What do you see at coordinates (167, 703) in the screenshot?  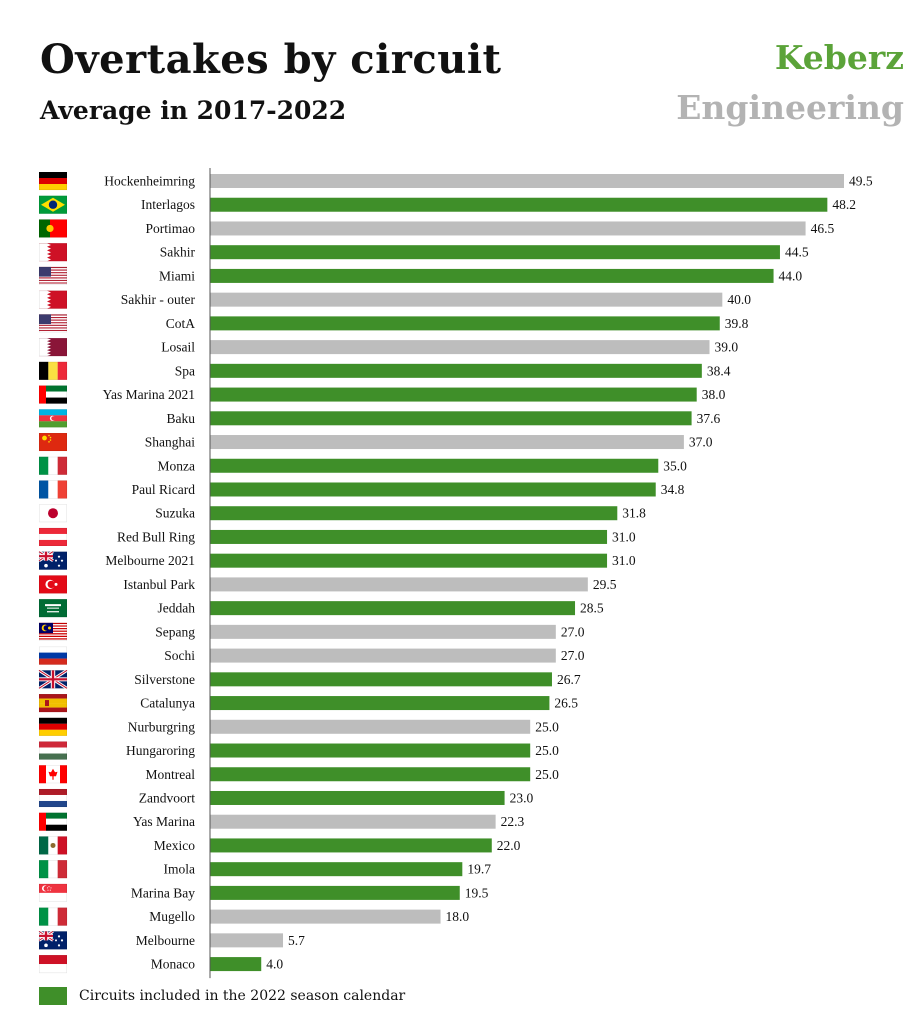 I see `category-label: Catalunya` at bounding box center [167, 703].